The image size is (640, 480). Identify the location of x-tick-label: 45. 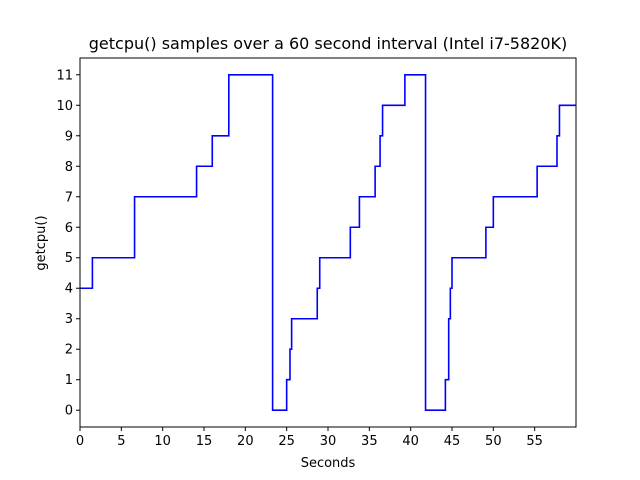
(452, 441).